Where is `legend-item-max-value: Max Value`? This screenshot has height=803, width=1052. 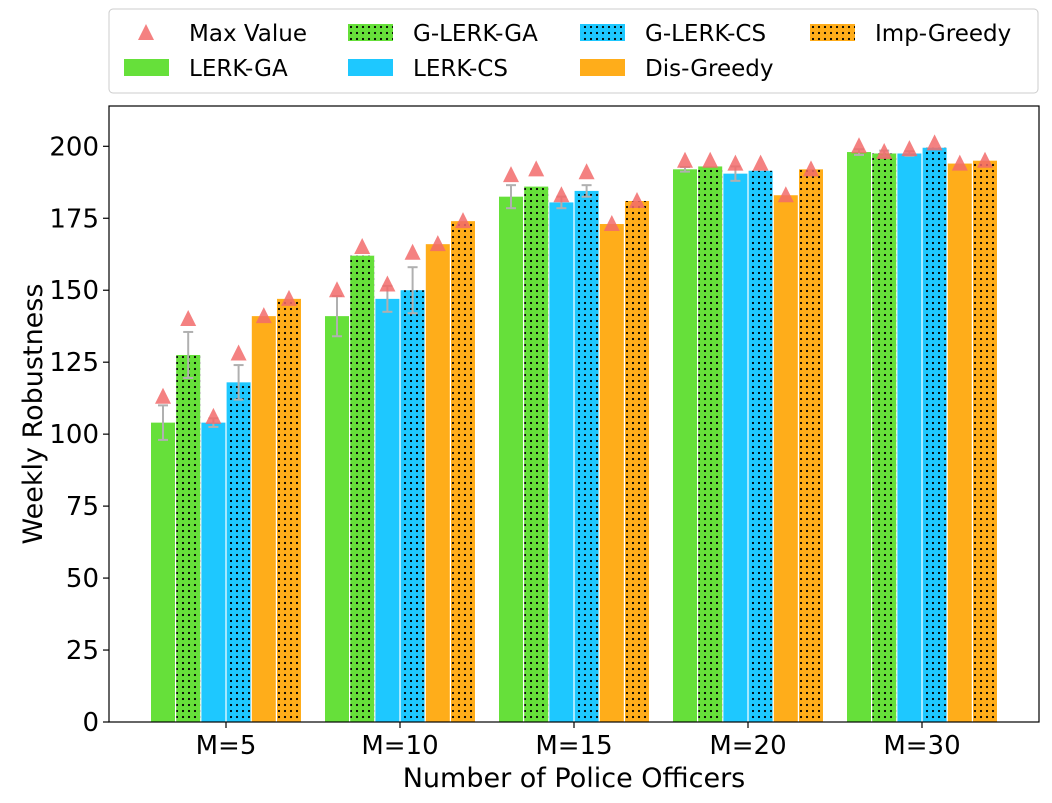
legend-item-max-value: Max Value is located at coordinates (222, 34).